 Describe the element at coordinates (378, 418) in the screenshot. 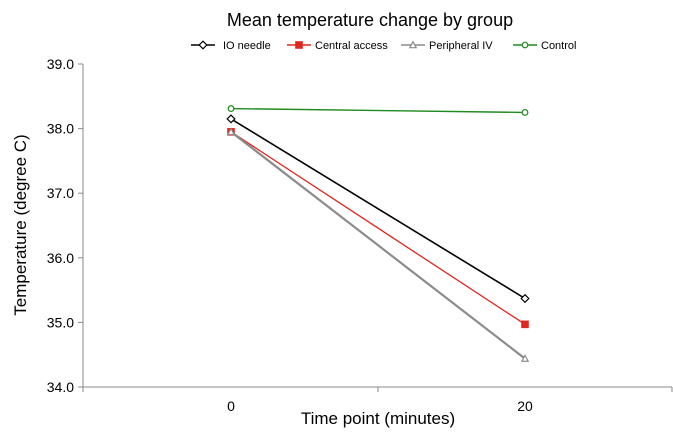

I see `x-axis-title: Time point (minutes)` at that location.